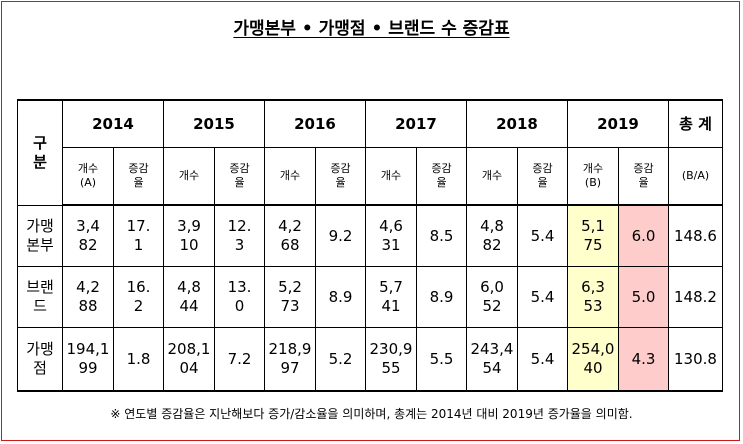 The height and width of the screenshot is (444, 743). Describe the element at coordinates (695, 235) in the screenshot. I see `total-cell: 148.6` at that location.